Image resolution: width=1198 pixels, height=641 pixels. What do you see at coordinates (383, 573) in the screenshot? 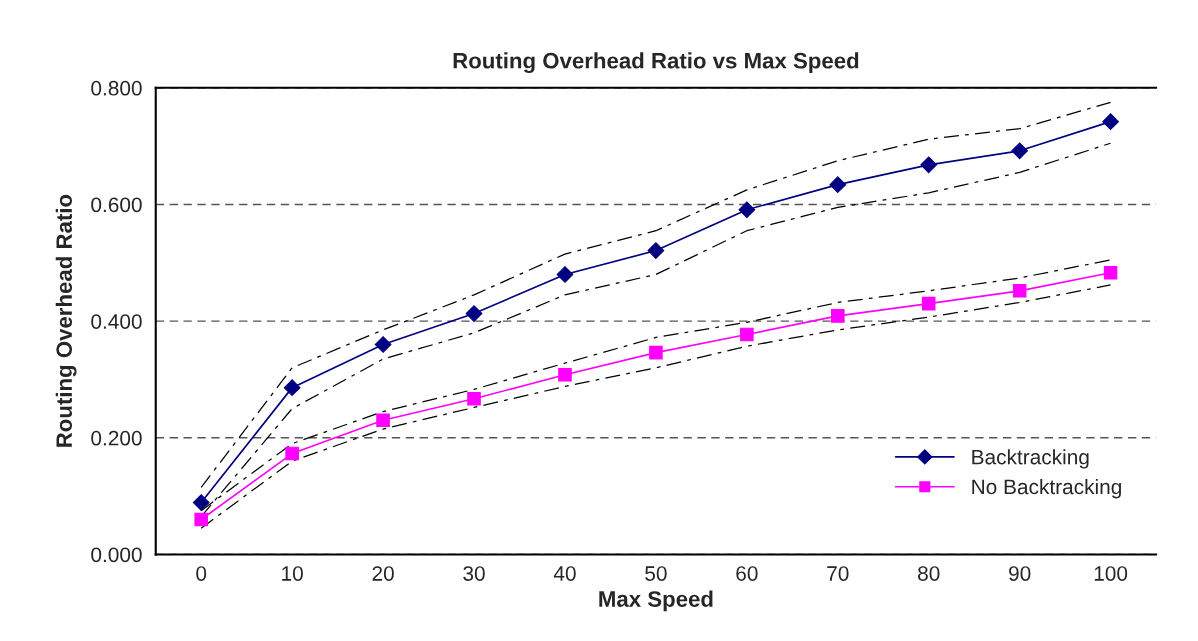
I see `x-tick-label: 20` at bounding box center [383, 573].